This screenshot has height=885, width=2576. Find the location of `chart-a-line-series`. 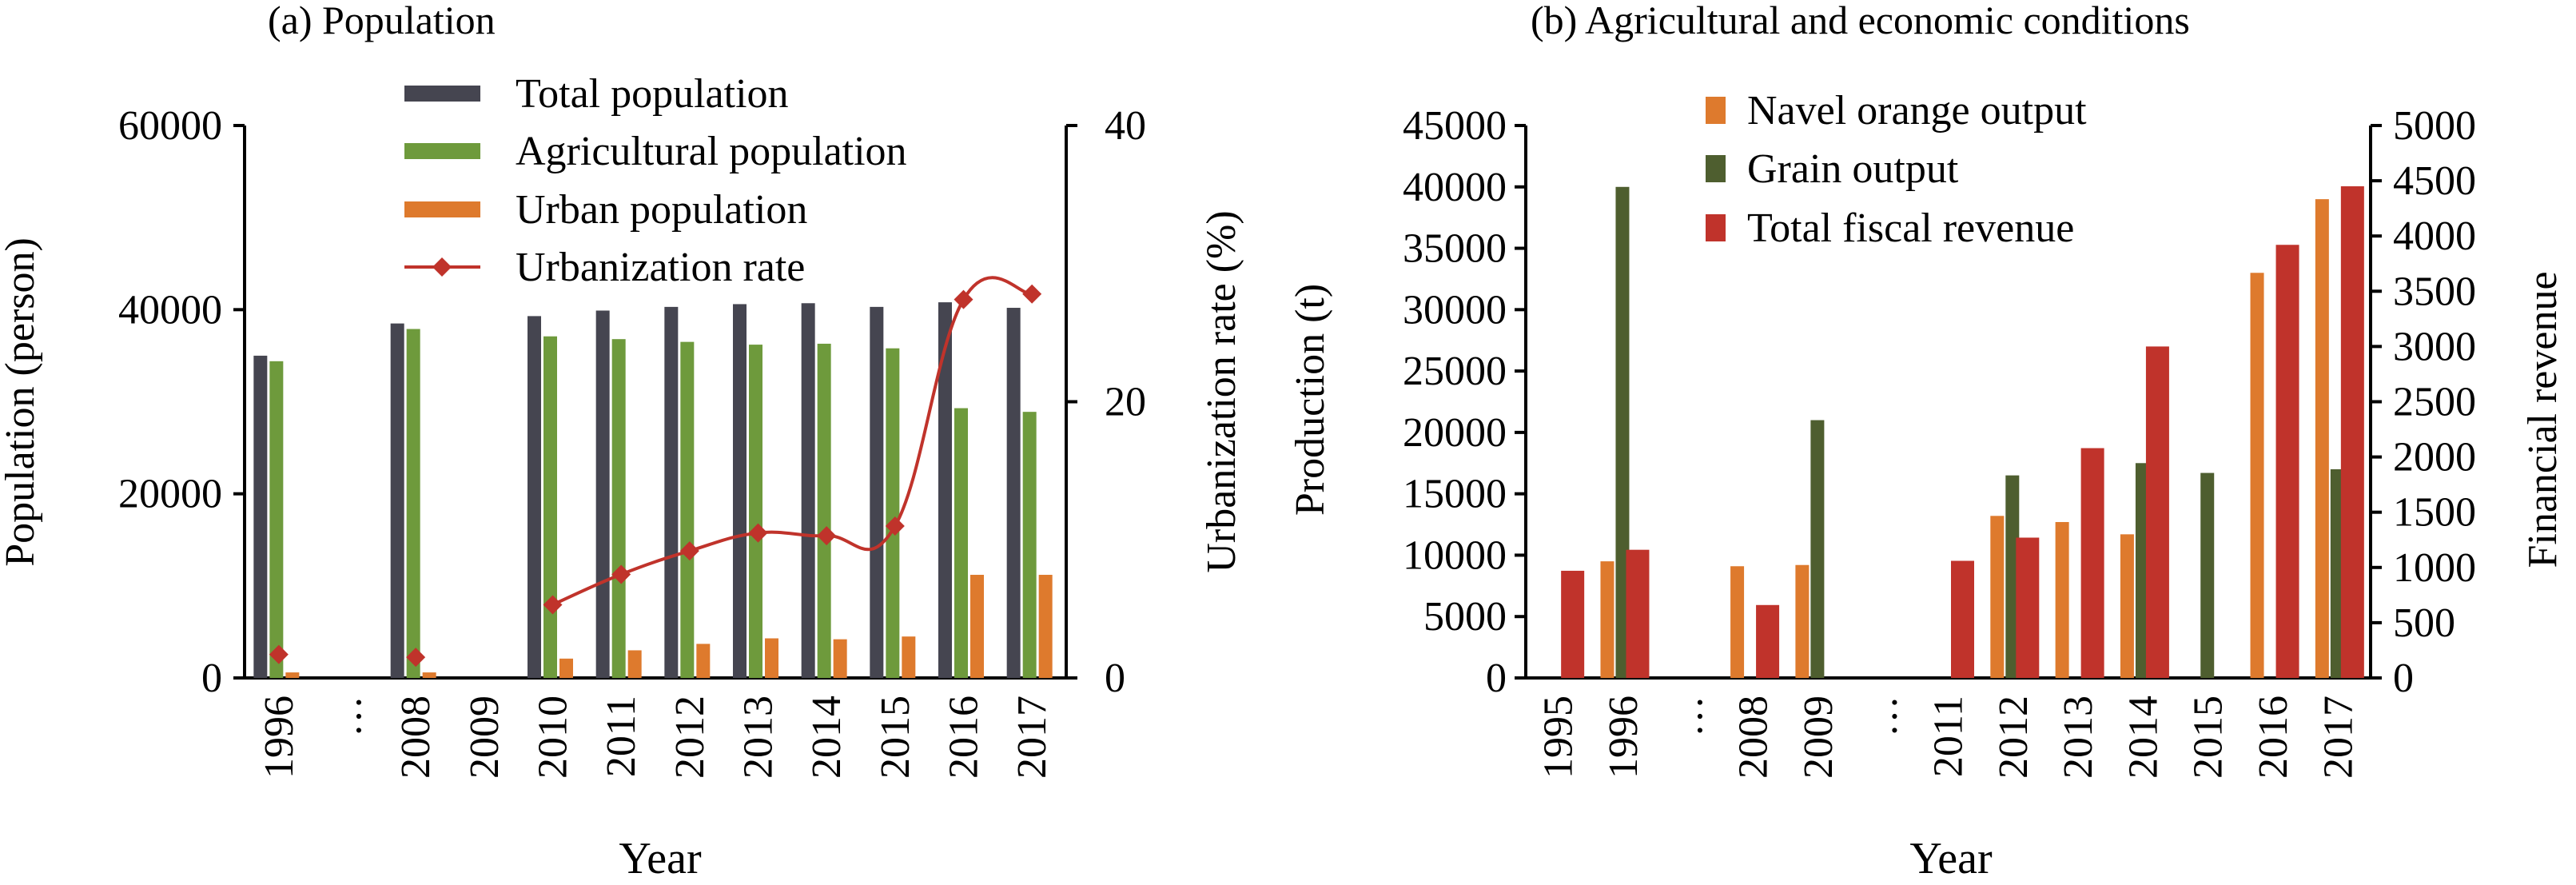

chart-a-line-series is located at coordinates (655, 472).